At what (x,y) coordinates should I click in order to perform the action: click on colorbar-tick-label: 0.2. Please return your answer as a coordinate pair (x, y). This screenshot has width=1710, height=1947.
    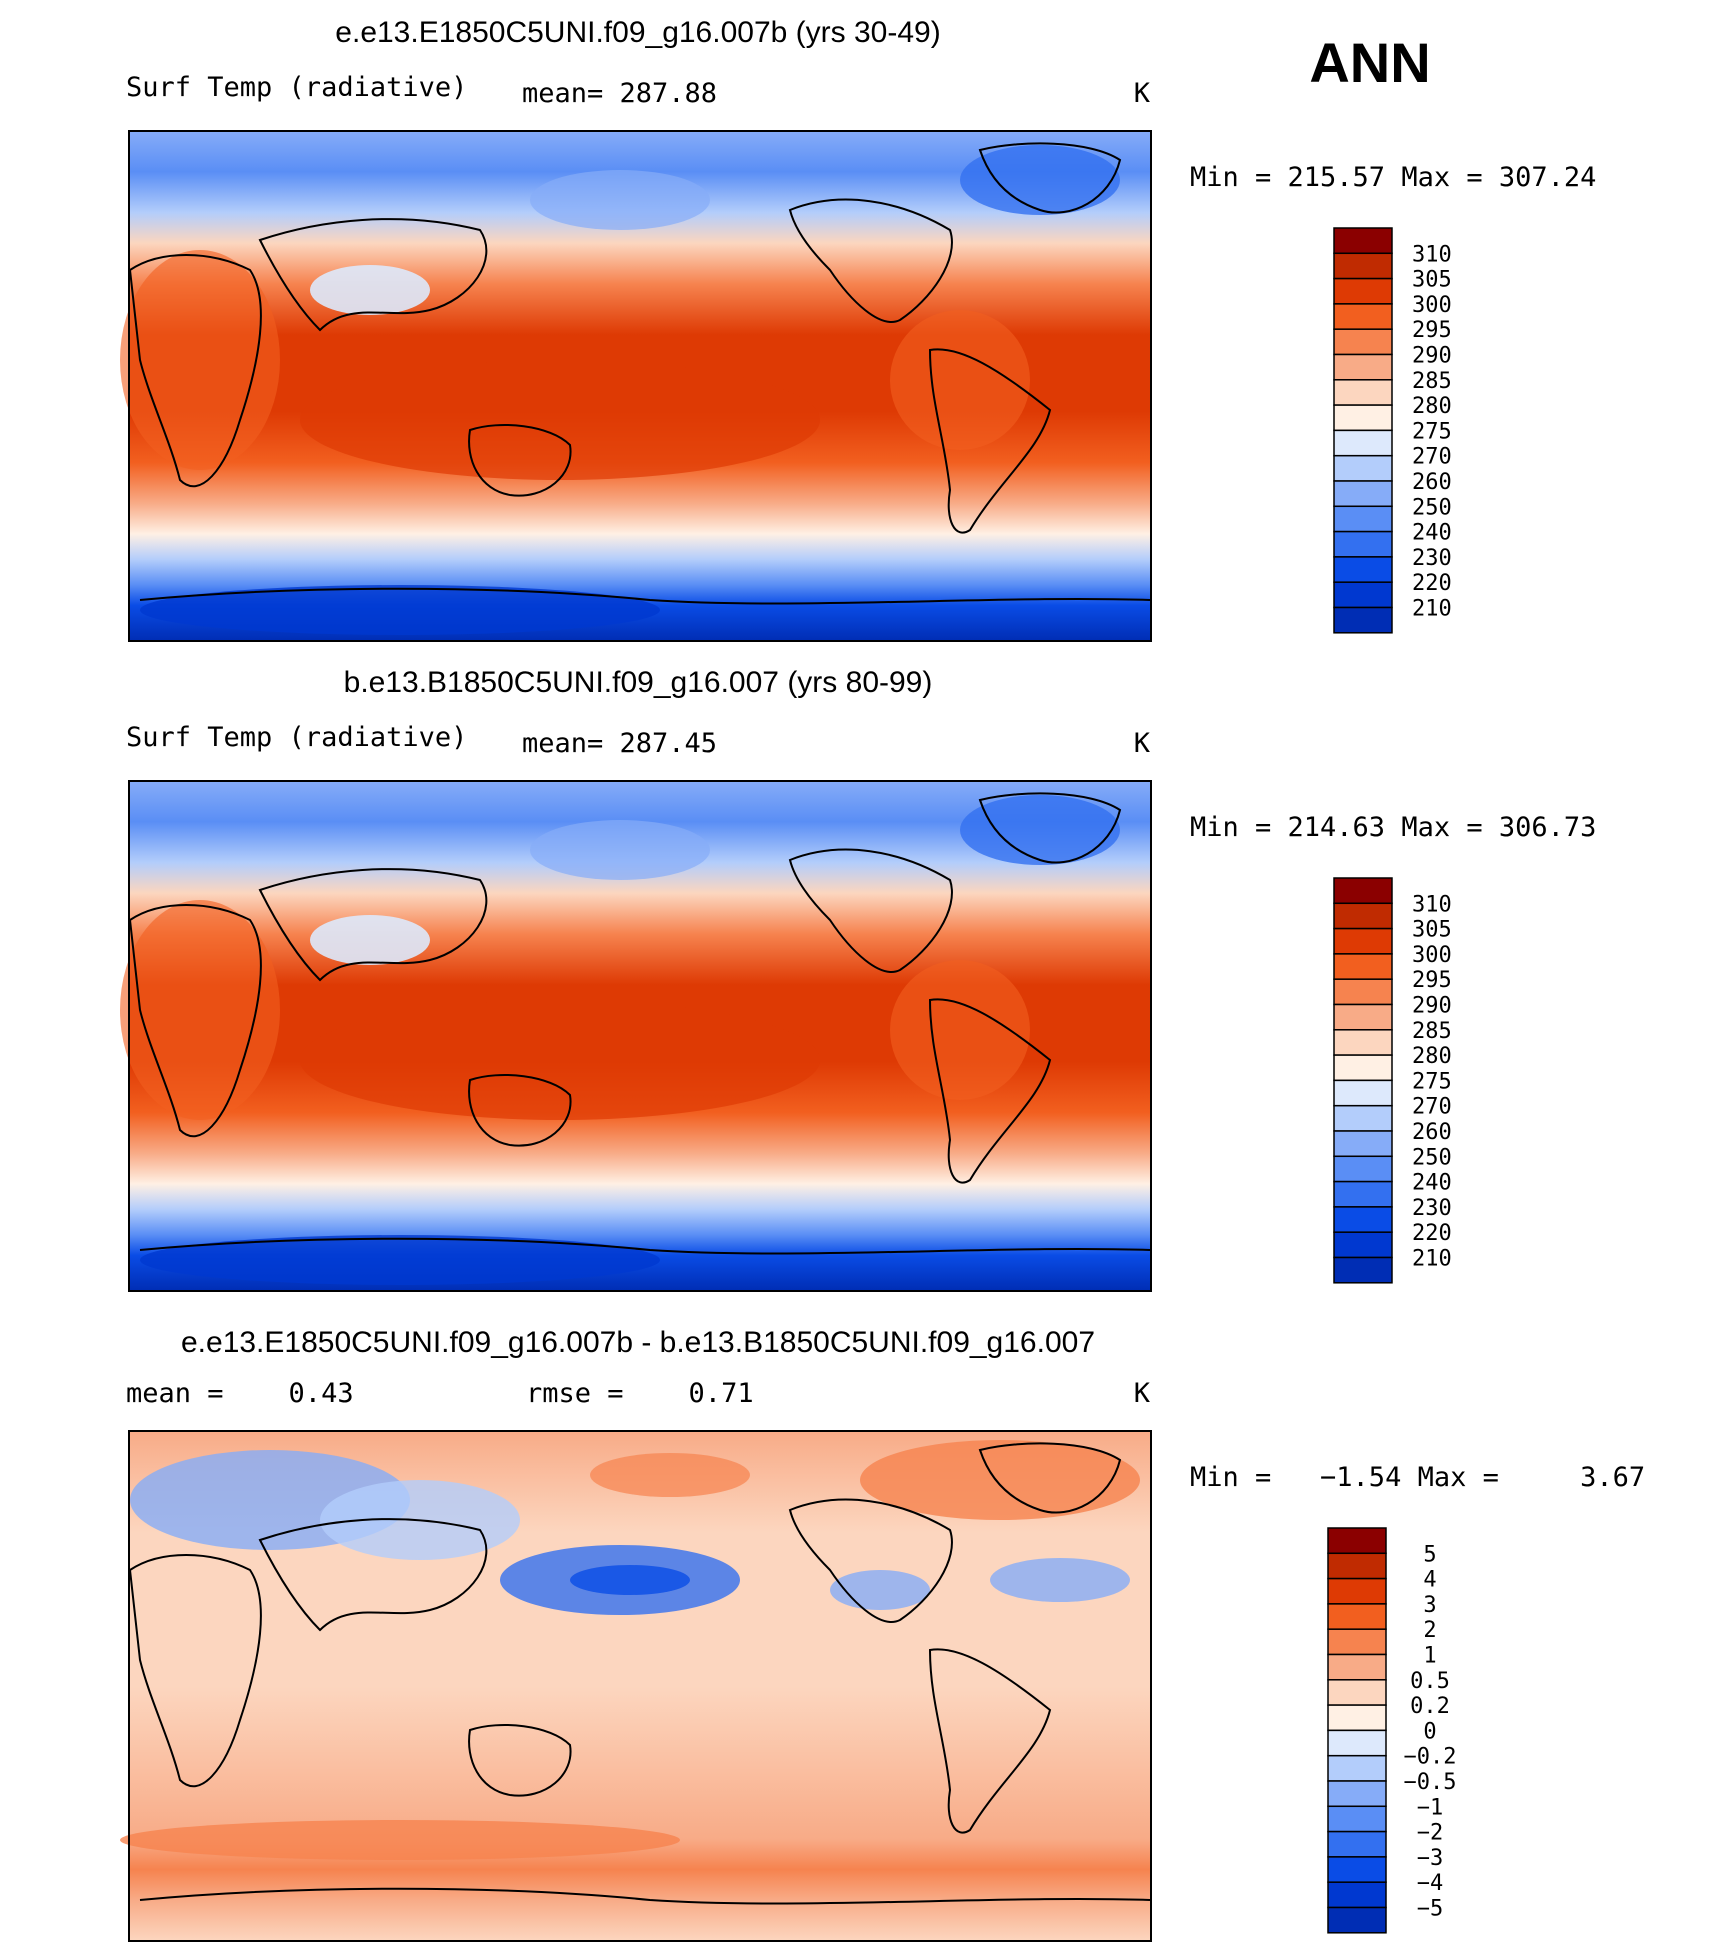
    Looking at the image, I should click on (1430, 1706).